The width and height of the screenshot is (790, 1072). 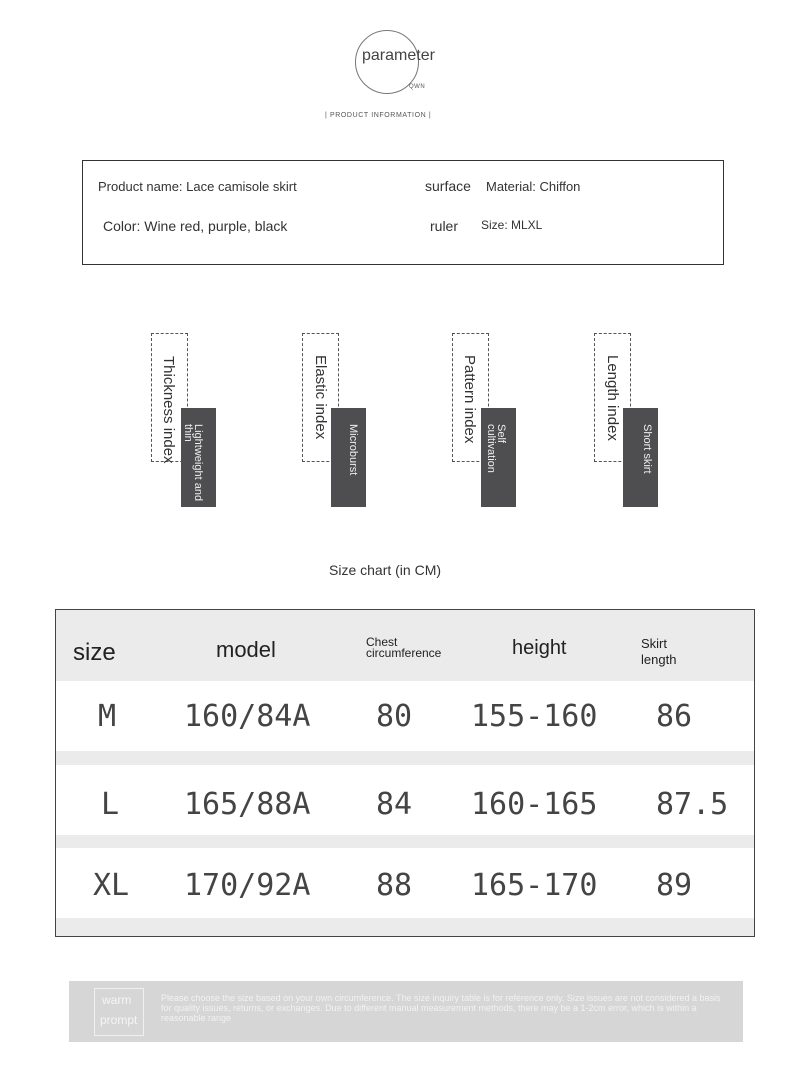 I want to click on table-row: M 160/84A 80 155-160 86, so click(x=405, y=716).